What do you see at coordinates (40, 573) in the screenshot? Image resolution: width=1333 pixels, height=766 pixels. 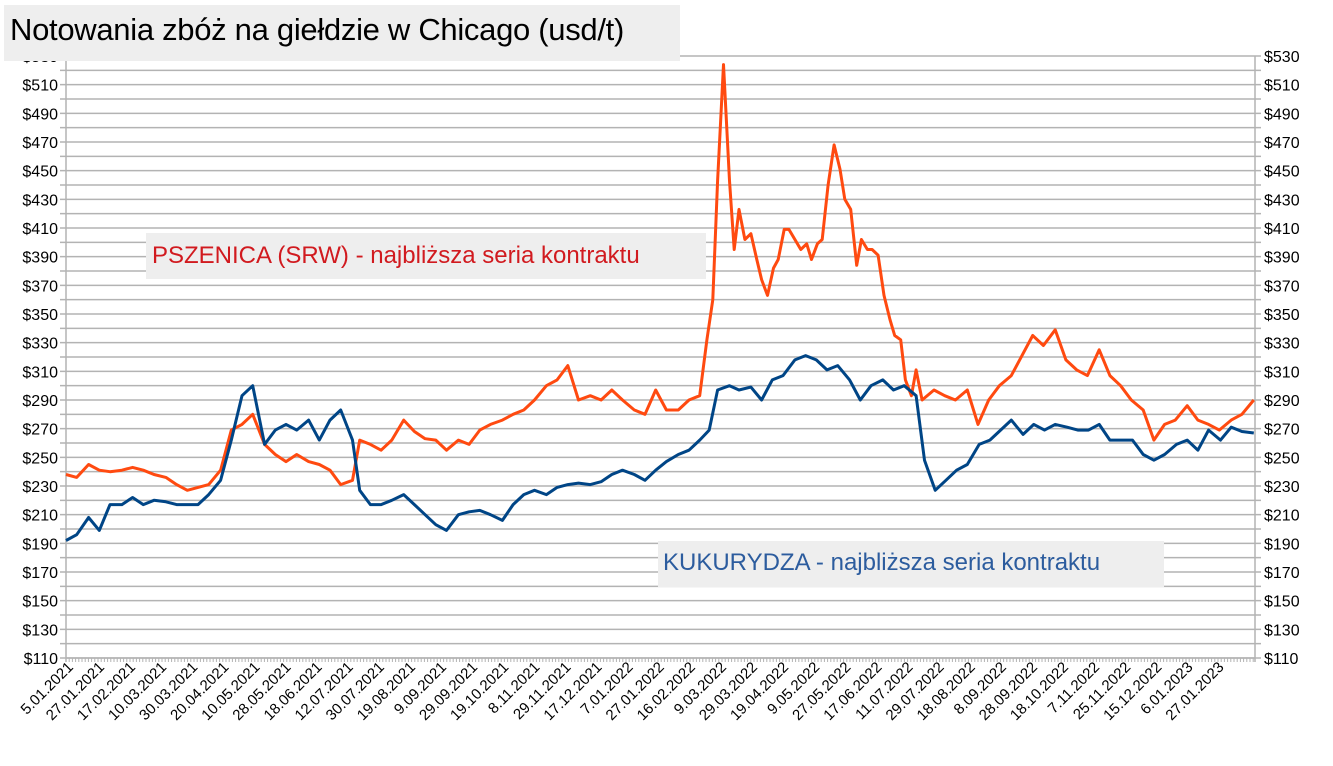 I see `y-tick-label-left: $170` at bounding box center [40, 573].